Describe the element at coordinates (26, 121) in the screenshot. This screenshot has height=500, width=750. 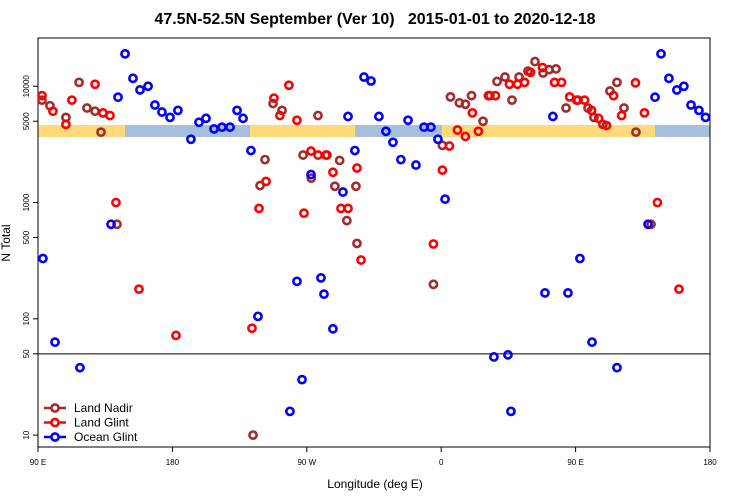
I see `y-tick-label: 5000` at that location.